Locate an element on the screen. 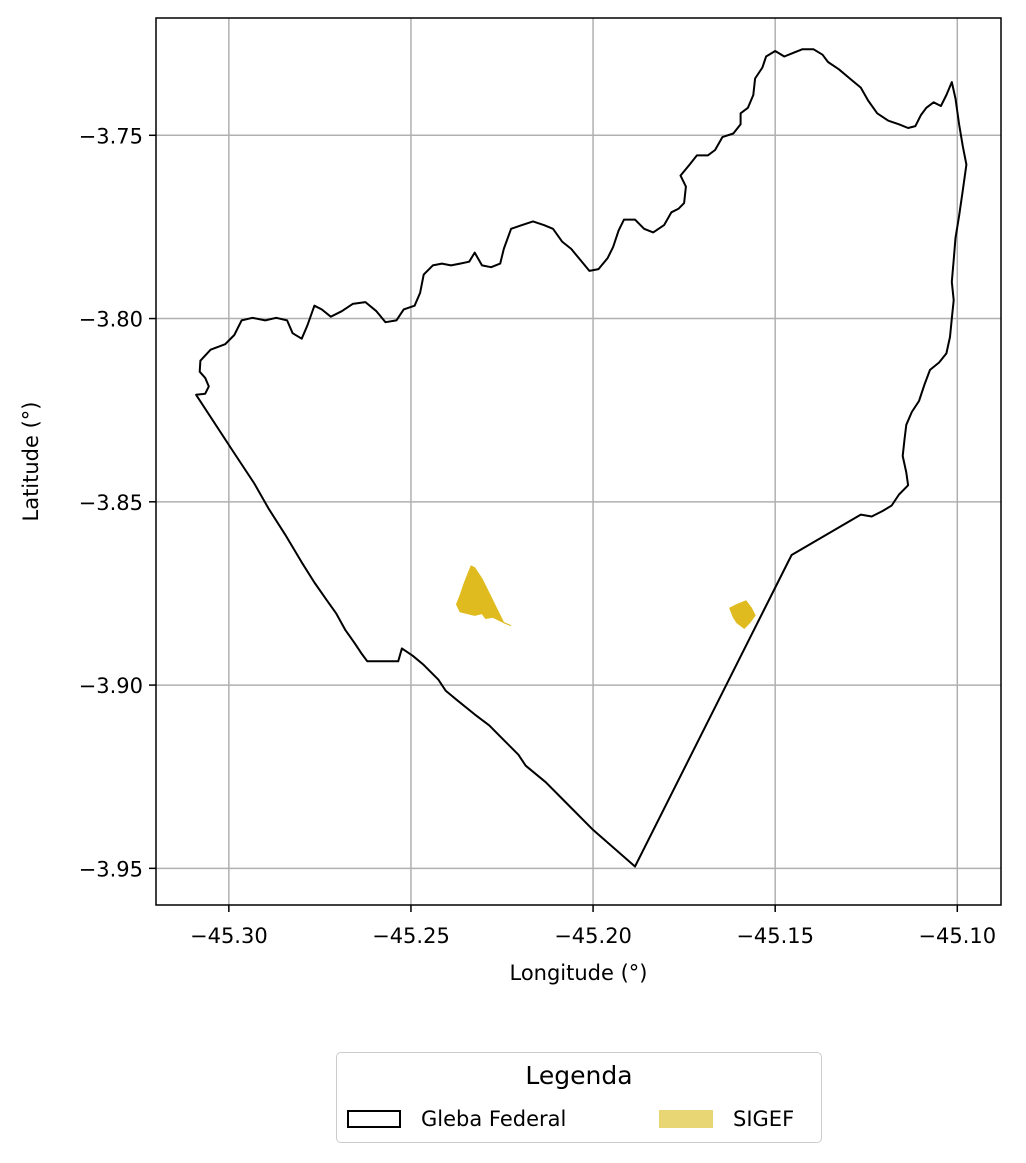 The image size is (1026, 1163). x-tick-label: −45.20 is located at coordinates (593, 936).